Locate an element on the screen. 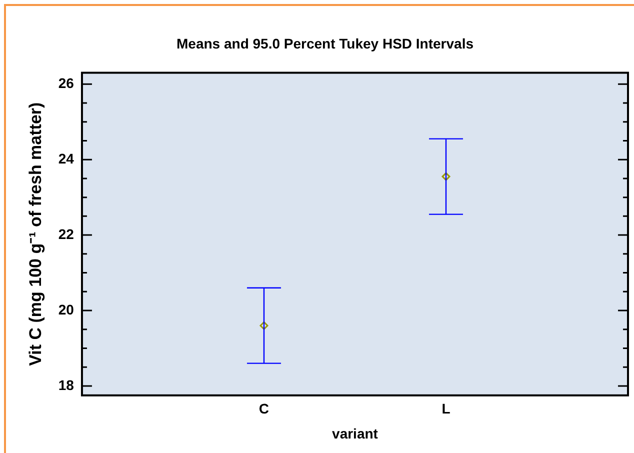  y-tick-label: 18 is located at coordinates (66, 384).